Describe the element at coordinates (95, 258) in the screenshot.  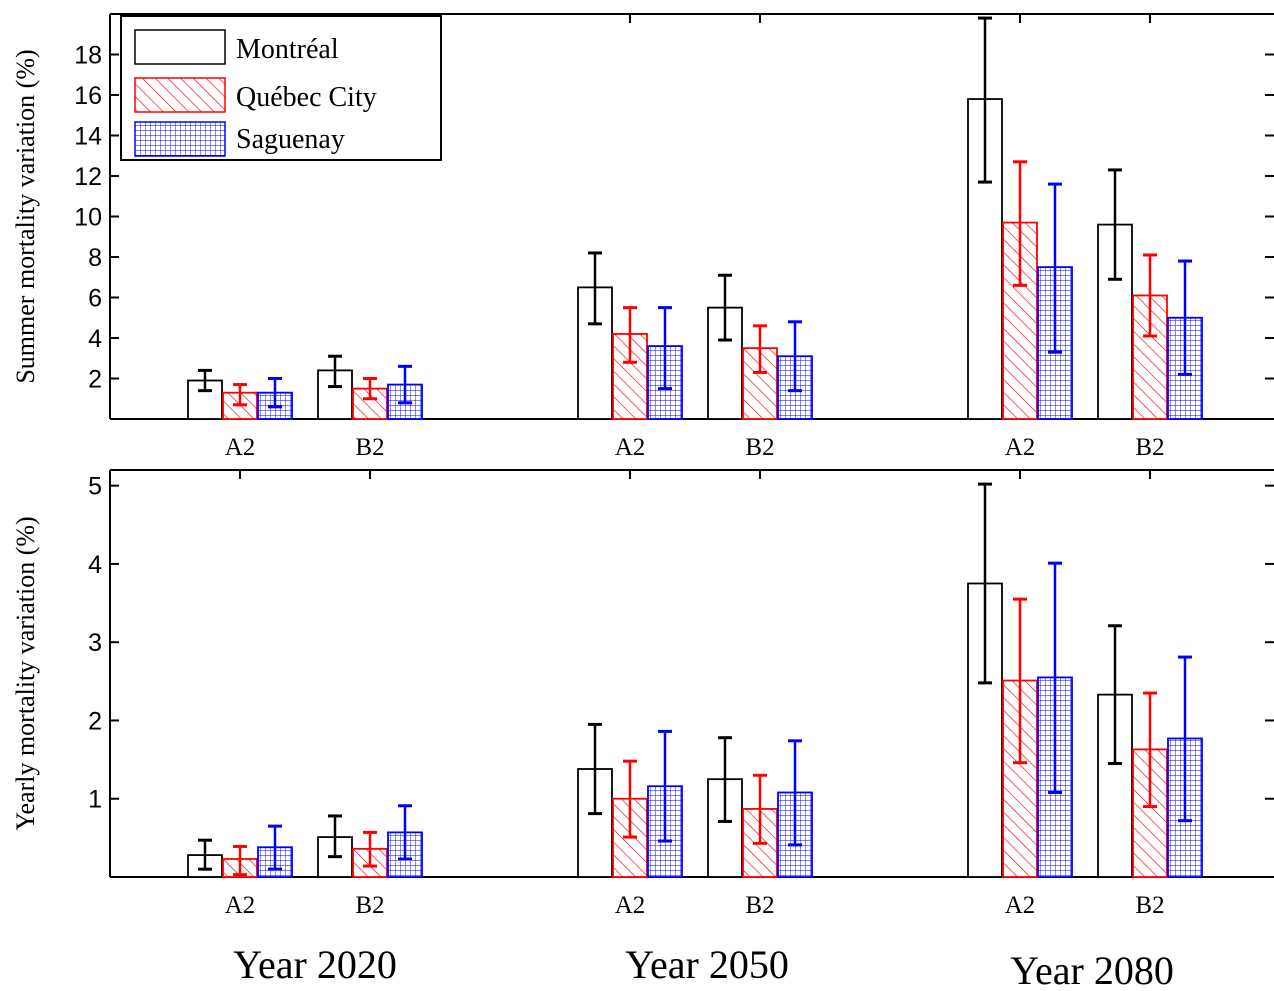
I see `top-ytick-label: 8` at that location.